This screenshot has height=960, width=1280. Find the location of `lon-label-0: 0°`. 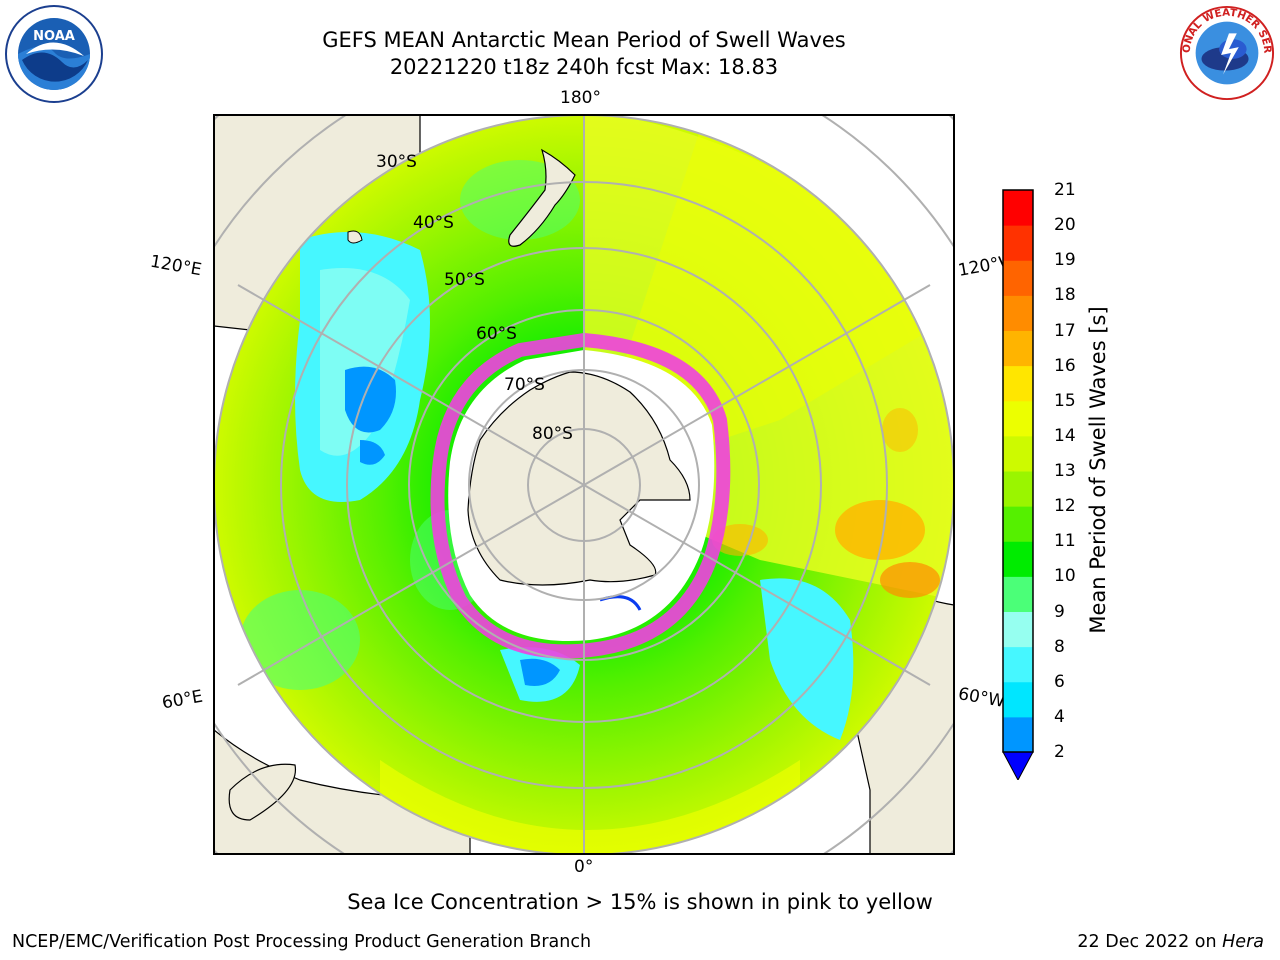

lon-label-0: 0° is located at coordinates (584, 867).